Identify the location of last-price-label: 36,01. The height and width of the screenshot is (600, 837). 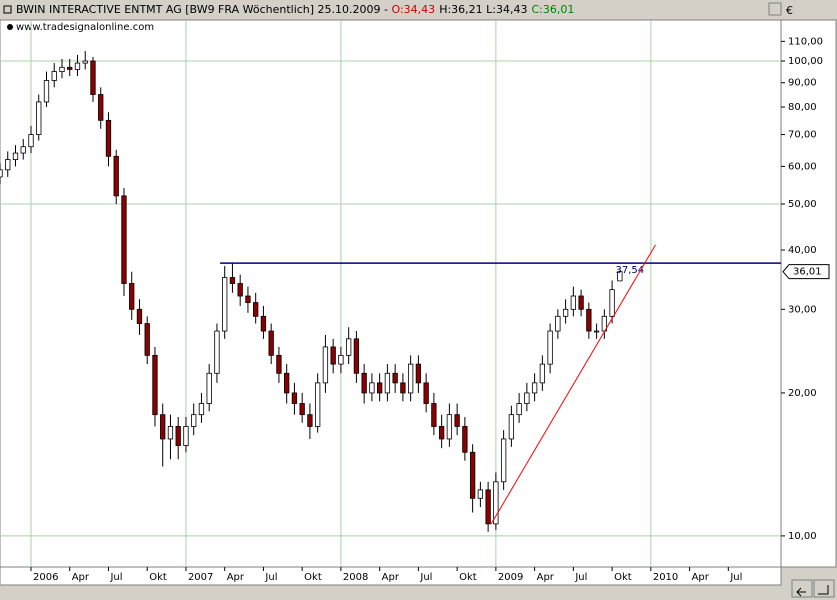
(807, 272).